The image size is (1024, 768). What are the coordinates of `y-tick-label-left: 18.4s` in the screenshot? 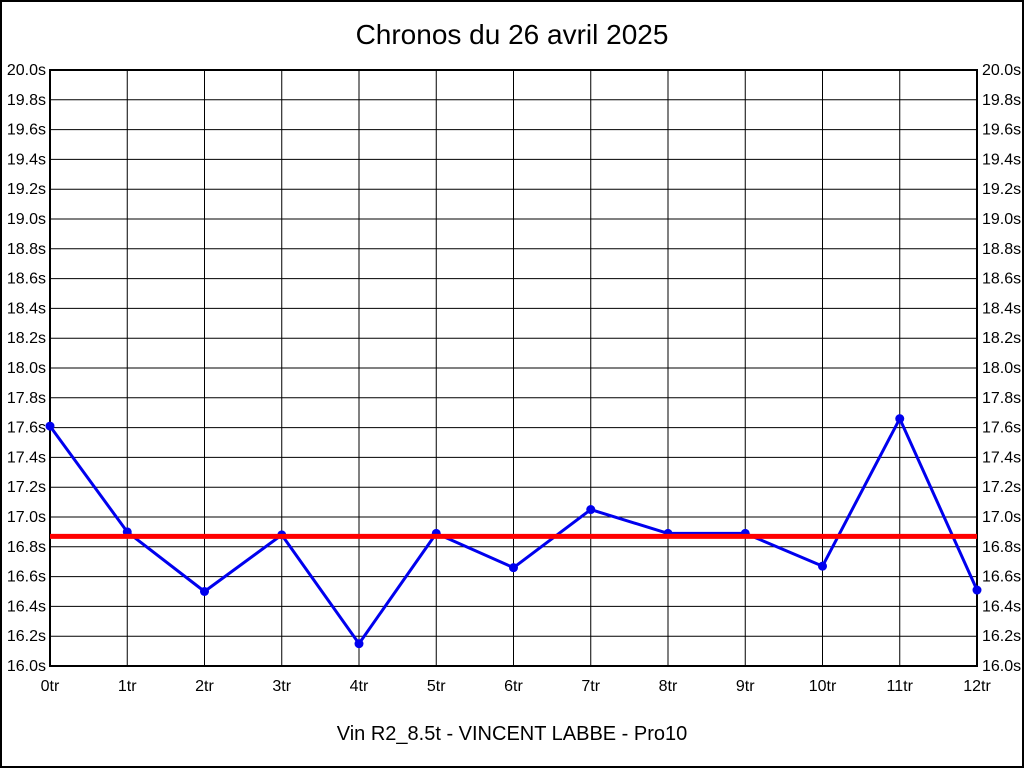 It's located at (26, 308).